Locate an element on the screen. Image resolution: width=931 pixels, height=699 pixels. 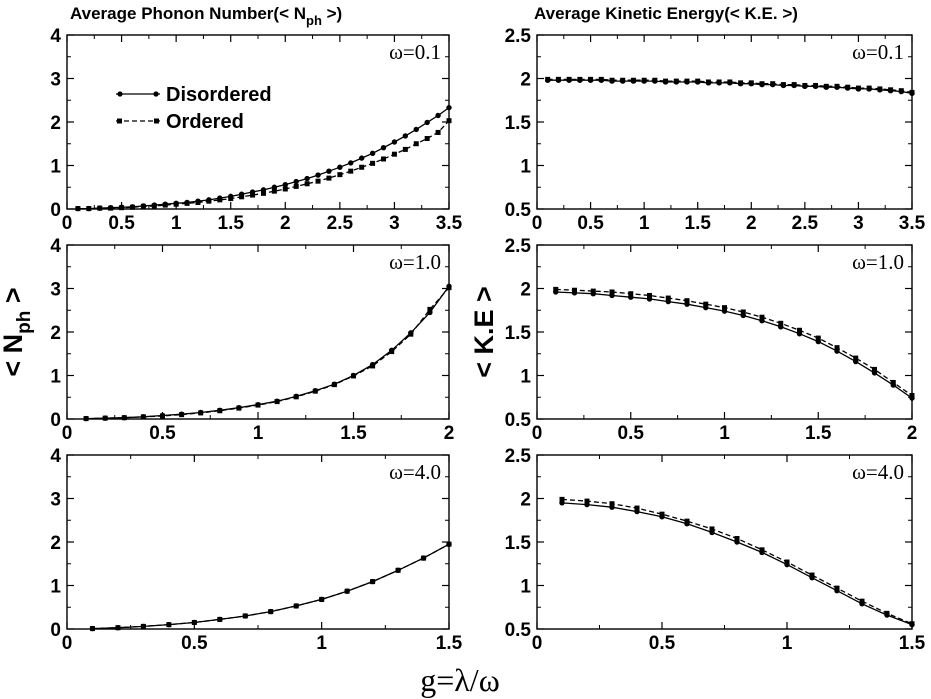
y-tick-label: 1.5 is located at coordinates (518, 333).